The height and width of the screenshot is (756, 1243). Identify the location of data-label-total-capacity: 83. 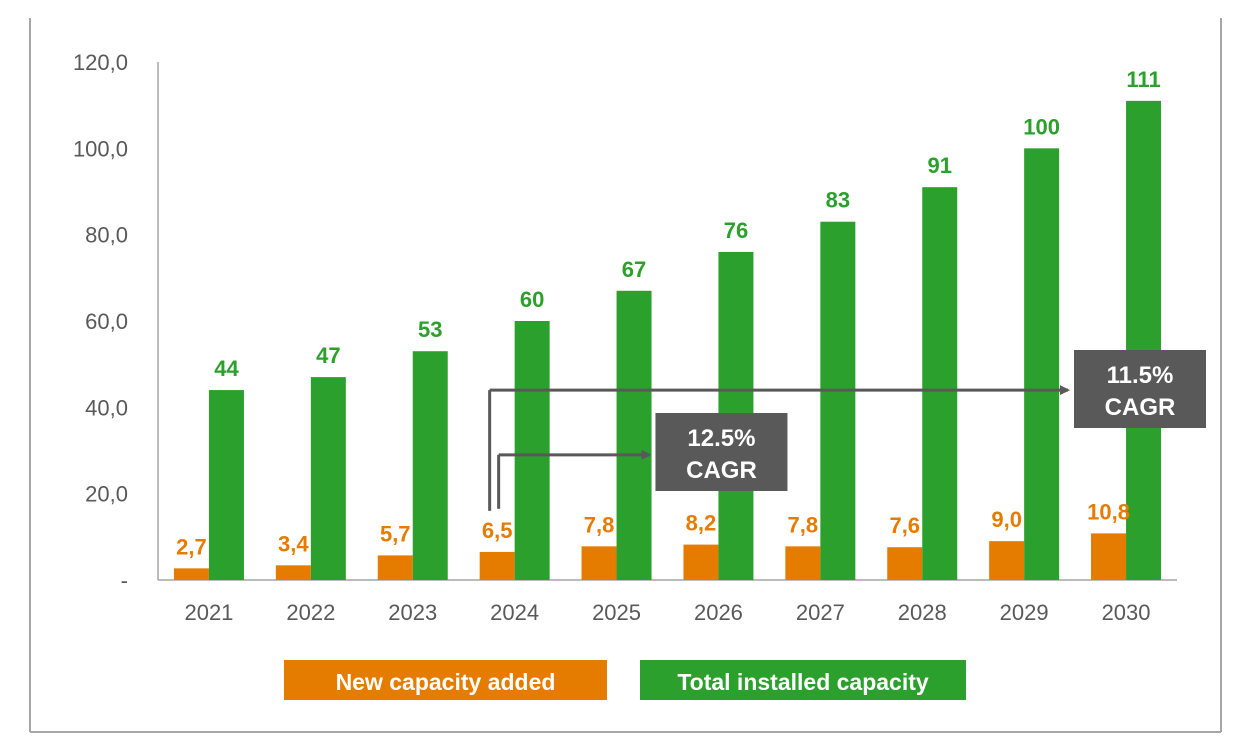
(838, 200).